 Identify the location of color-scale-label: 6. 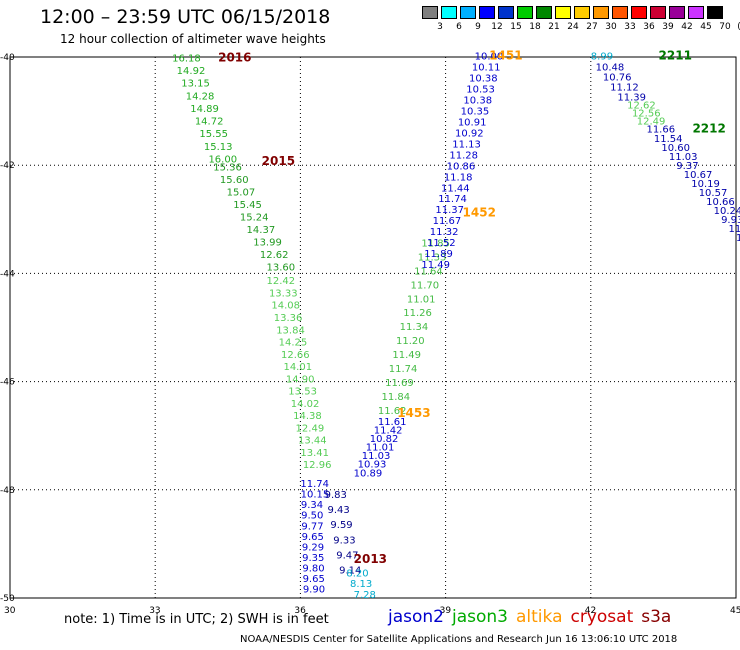
(459, 27).